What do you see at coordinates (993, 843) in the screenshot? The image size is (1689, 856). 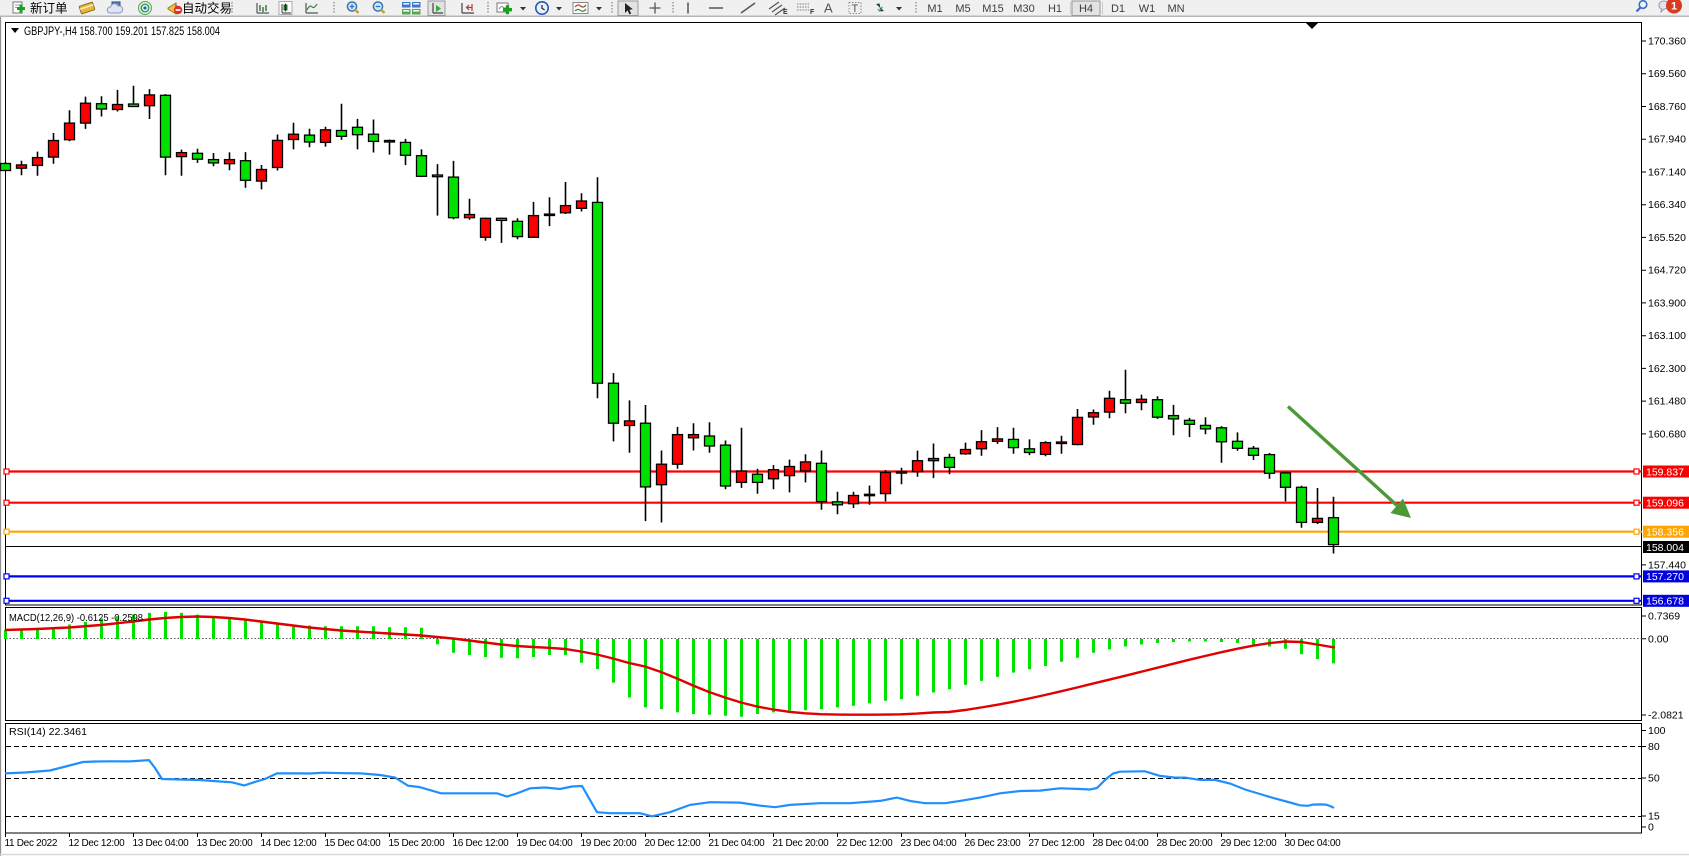 I see `svg-text: 26 Dec 23:00` at bounding box center [993, 843].